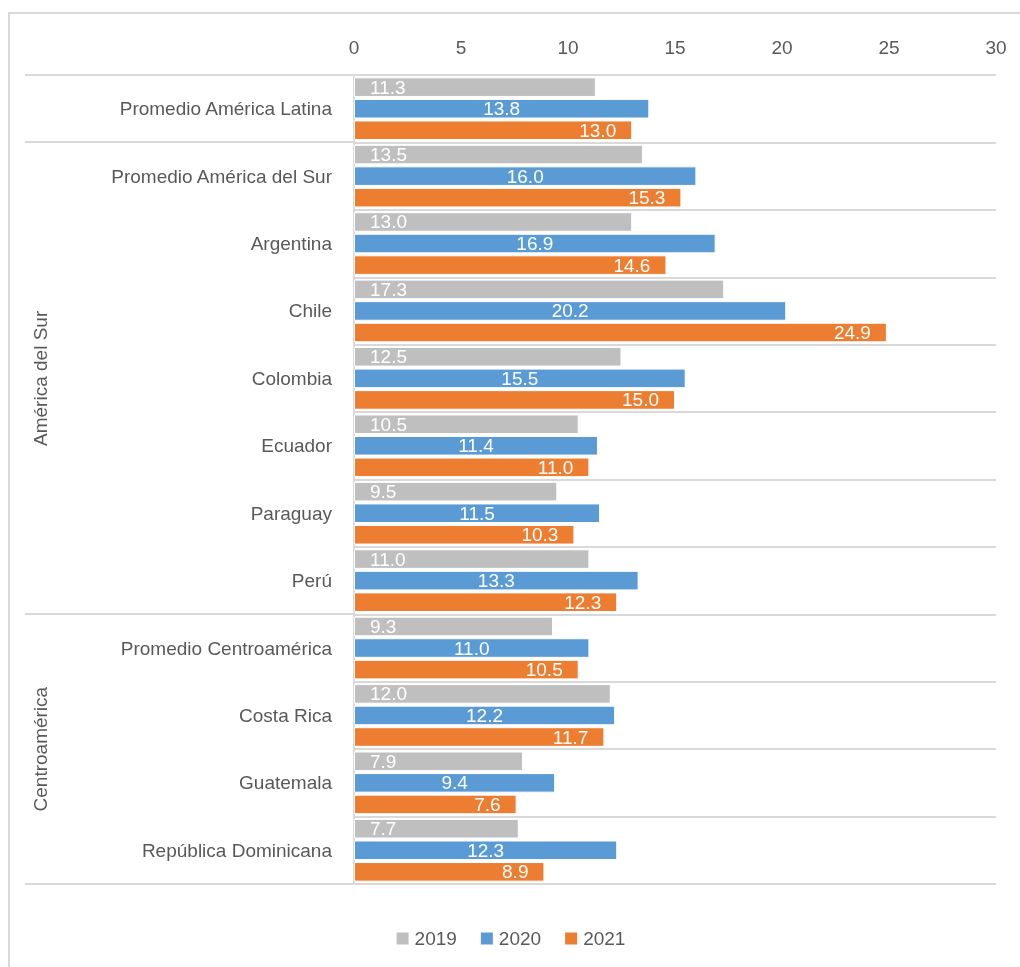 Image resolution: width=1020 pixels, height=967 pixels. I want to click on data-label: 16.0, so click(525, 176).